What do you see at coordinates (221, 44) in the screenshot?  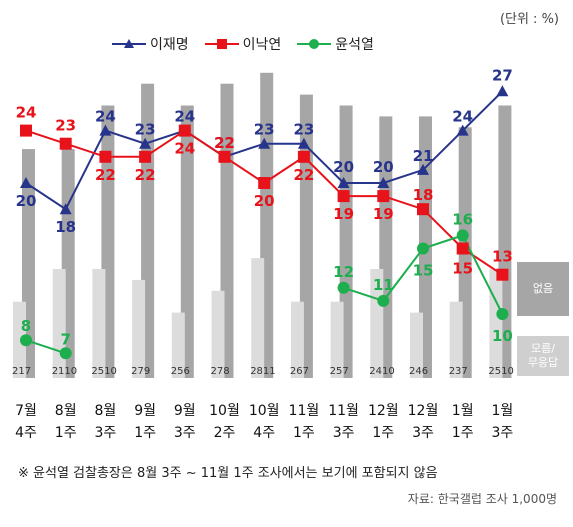 I see `legend-marker-lee-ny` at bounding box center [221, 44].